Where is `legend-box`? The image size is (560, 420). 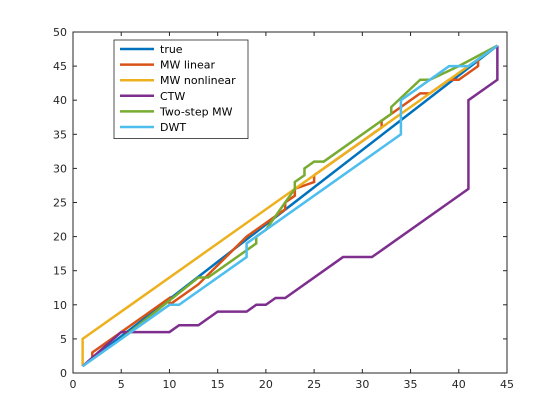
legend-box is located at coordinates (181, 89).